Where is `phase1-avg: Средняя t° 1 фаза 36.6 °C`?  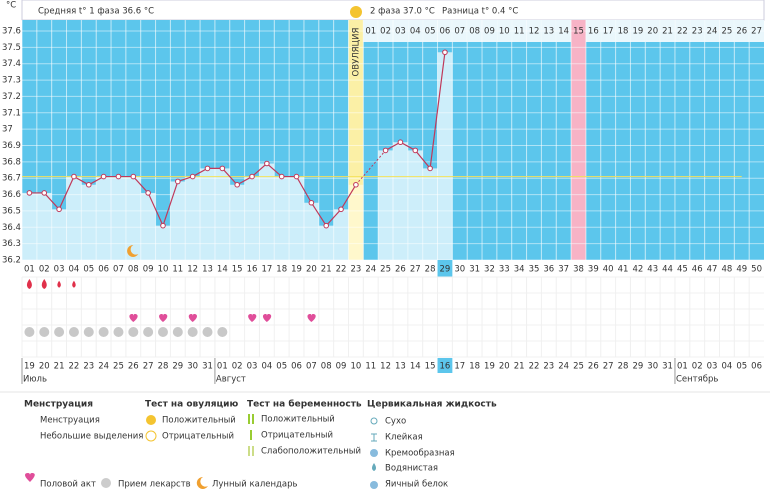 phase1-avg: Средняя t° 1 фаза 36.6 °C is located at coordinates (96, 12).